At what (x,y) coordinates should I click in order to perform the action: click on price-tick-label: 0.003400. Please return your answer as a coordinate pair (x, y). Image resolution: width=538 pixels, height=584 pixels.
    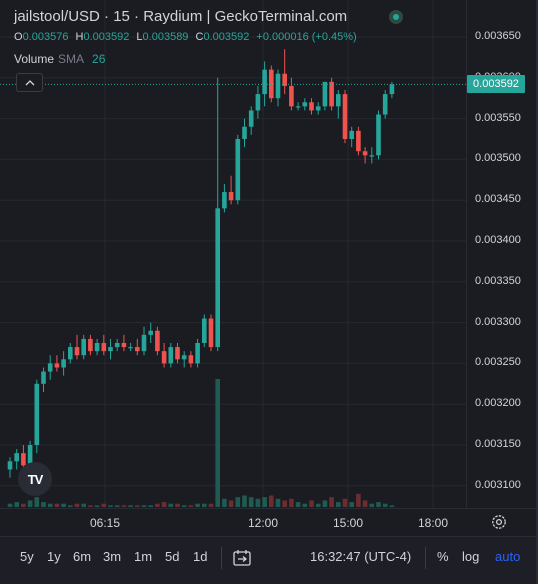
    Looking at the image, I should click on (498, 240).